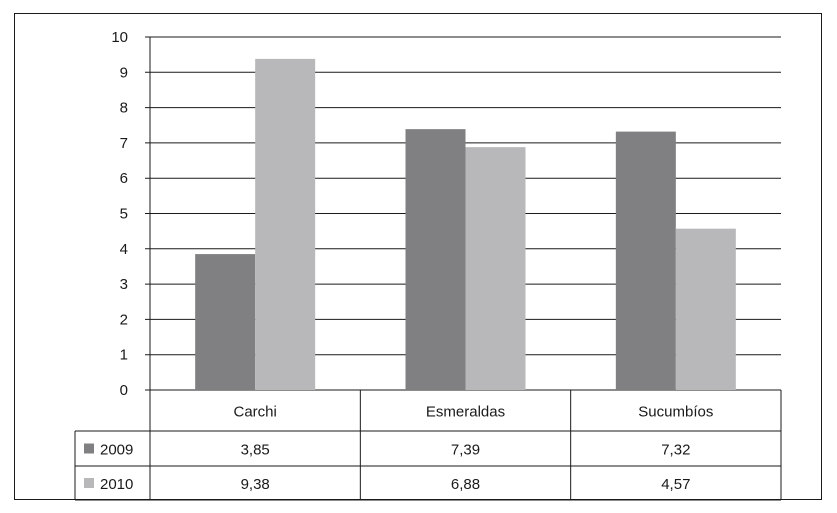 This screenshot has width=837, height=513. Describe the element at coordinates (89, 448) in the screenshot. I see `legend-swatch-2009` at that location.